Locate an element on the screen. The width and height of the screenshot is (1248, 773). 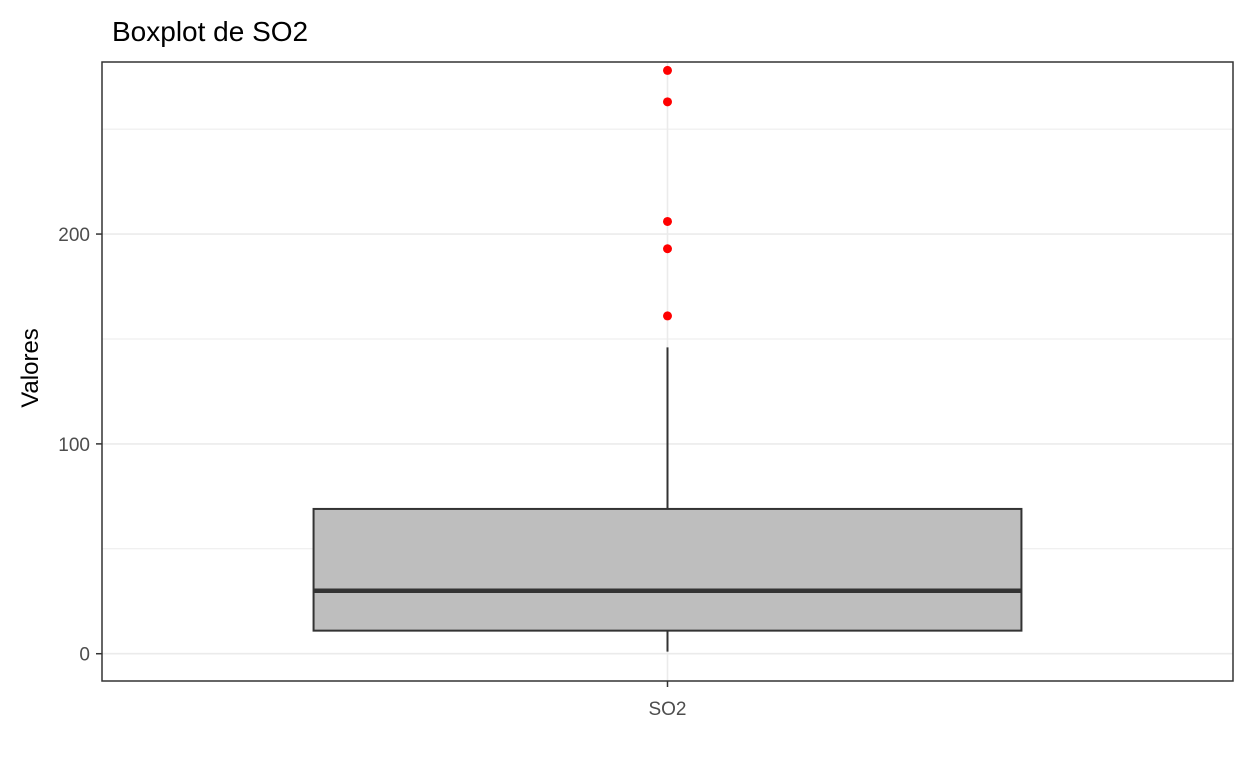
y-axis-title: Valores is located at coordinates (30, 368).